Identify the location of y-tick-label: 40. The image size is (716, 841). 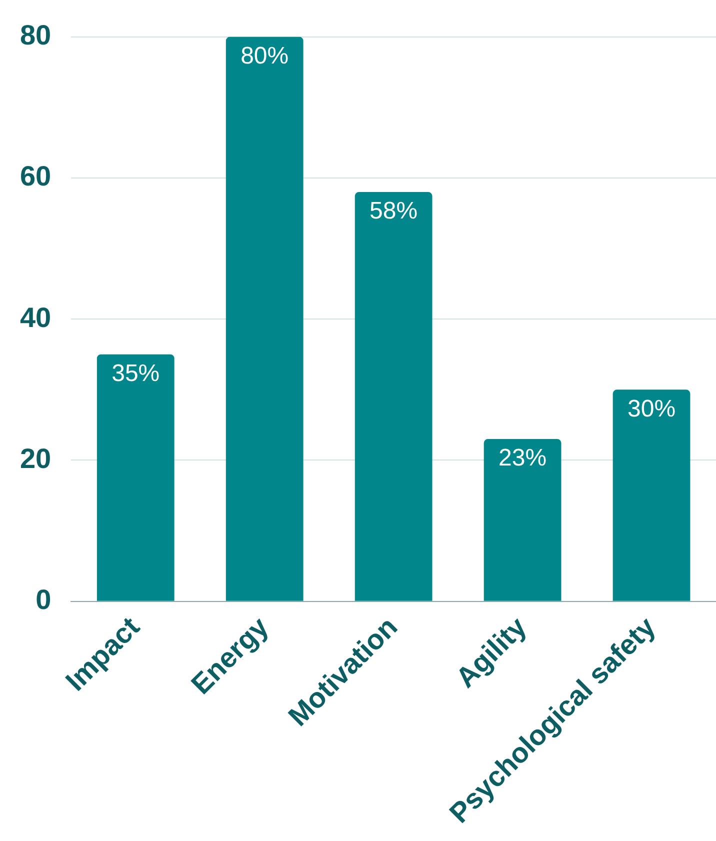
(36, 317).